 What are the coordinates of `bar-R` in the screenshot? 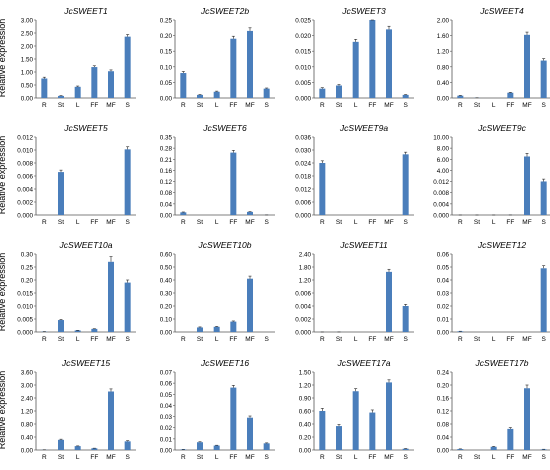 It's located at (460, 449).